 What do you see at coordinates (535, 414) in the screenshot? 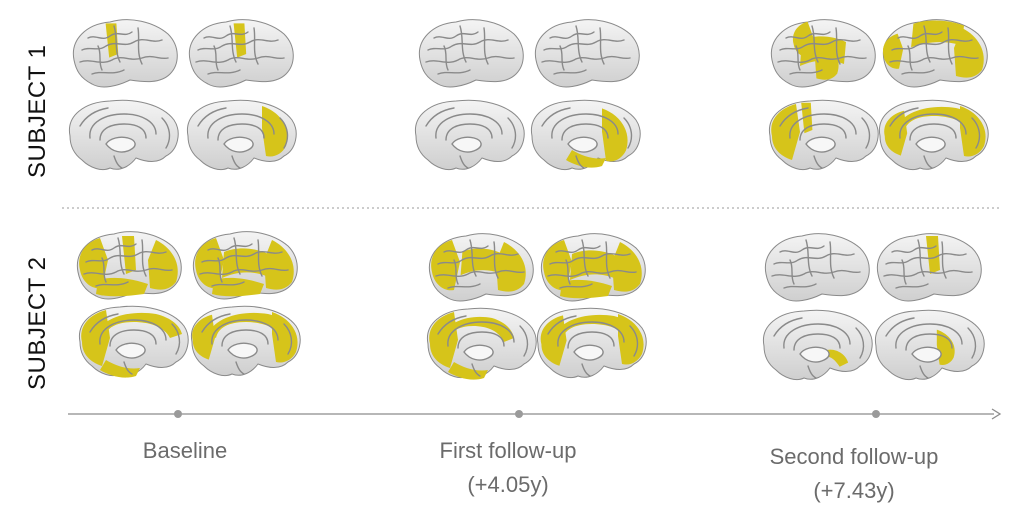
I see `timeline-arrow-icon` at bounding box center [535, 414].